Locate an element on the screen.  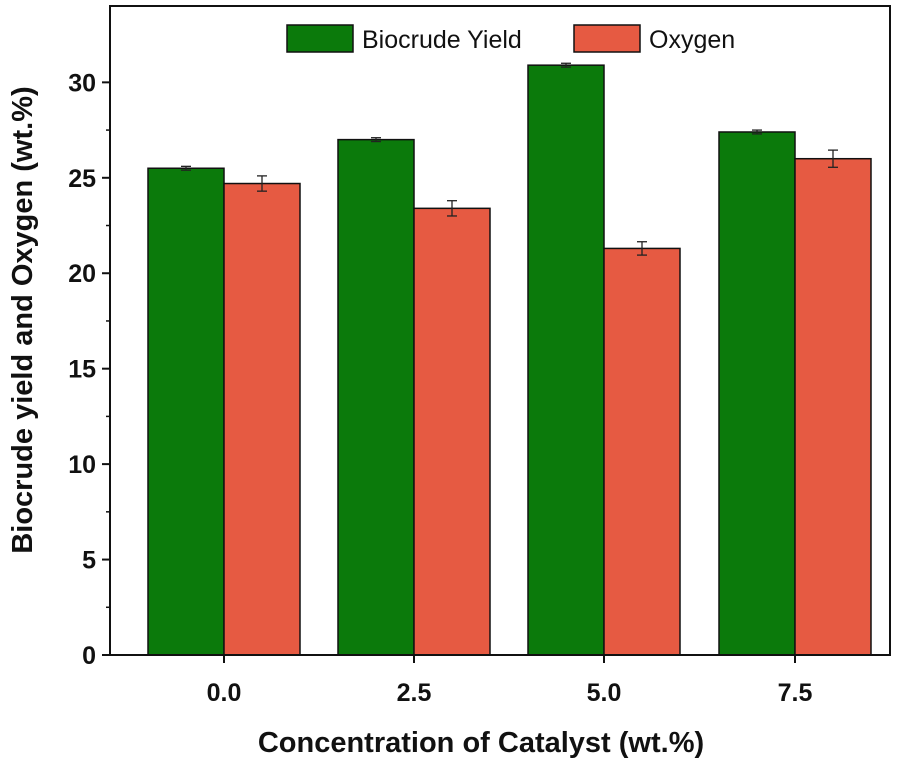
legend-label-1: Oxygen is located at coordinates (692, 40).